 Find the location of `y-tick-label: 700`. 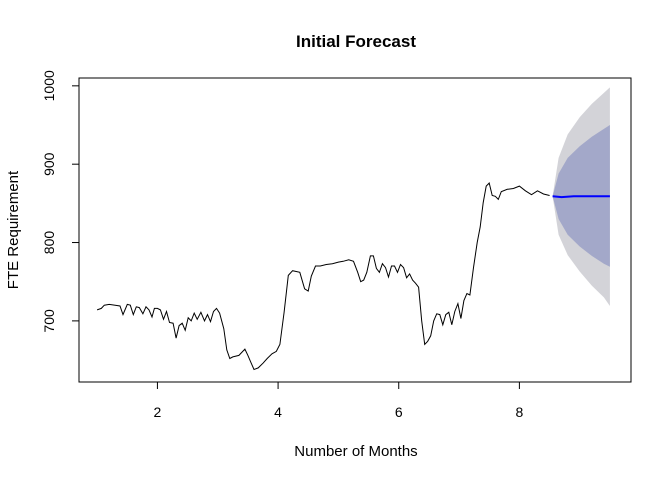

y-tick-label: 700 is located at coordinates (49, 321).